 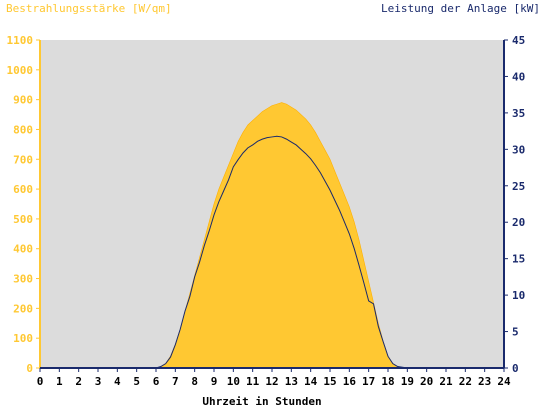 I want to click on x-tick-label: 8, so click(x=194, y=381).